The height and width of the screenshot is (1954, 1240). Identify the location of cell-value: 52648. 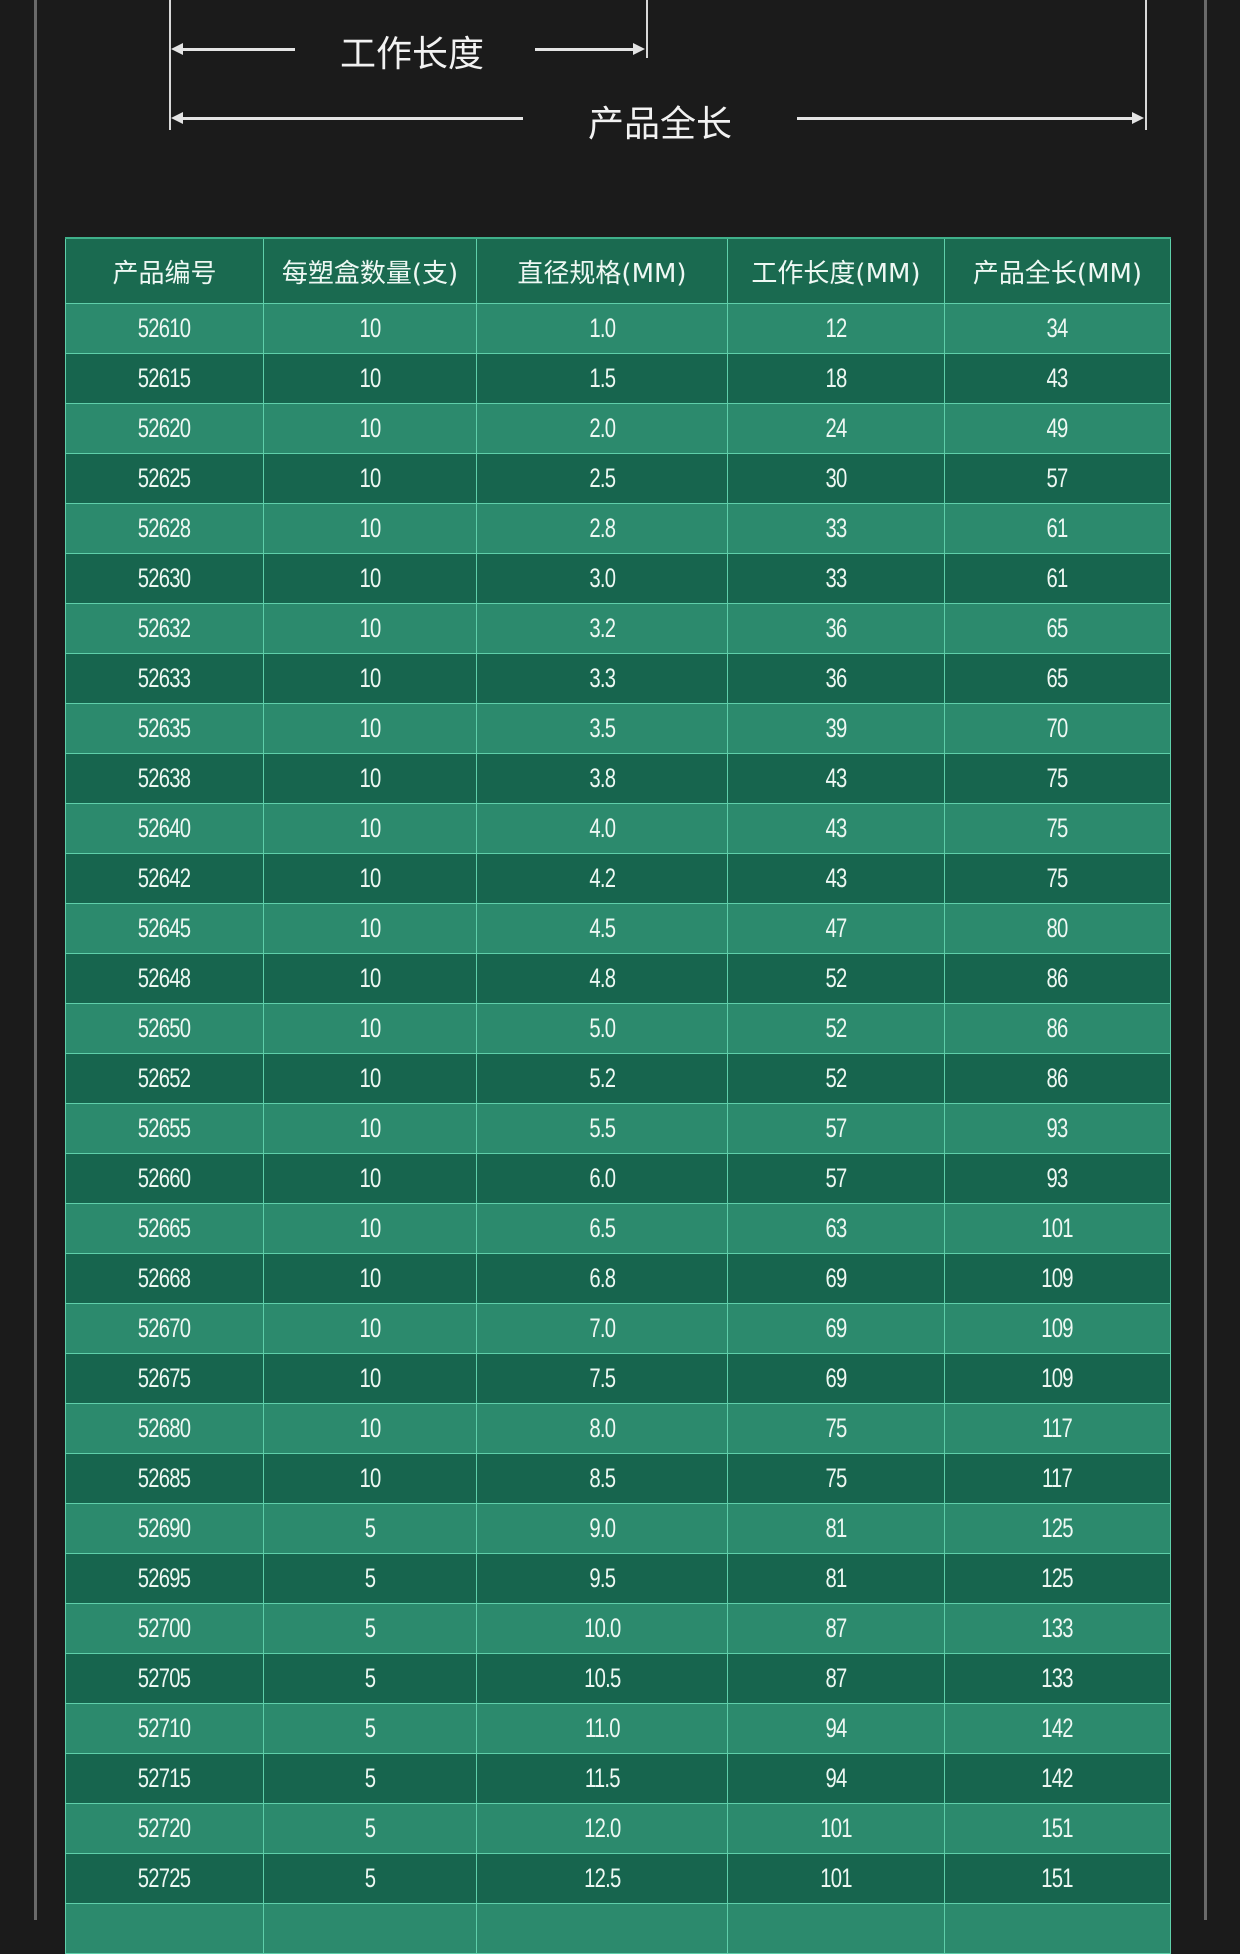
(164, 978).